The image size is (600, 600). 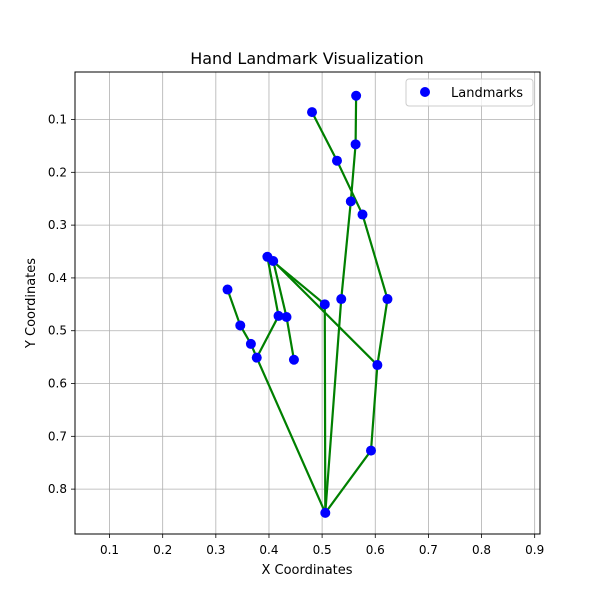 What do you see at coordinates (306, 570) in the screenshot?
I see `x-axis-label: X Coordinates` at bounding box center [306, 570].